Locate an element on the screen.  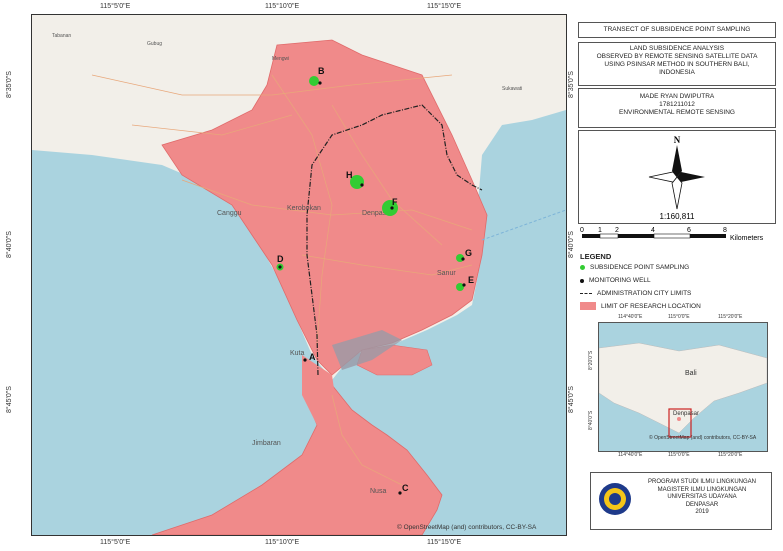
inset-focus-box is located at coordinates (680, 423).